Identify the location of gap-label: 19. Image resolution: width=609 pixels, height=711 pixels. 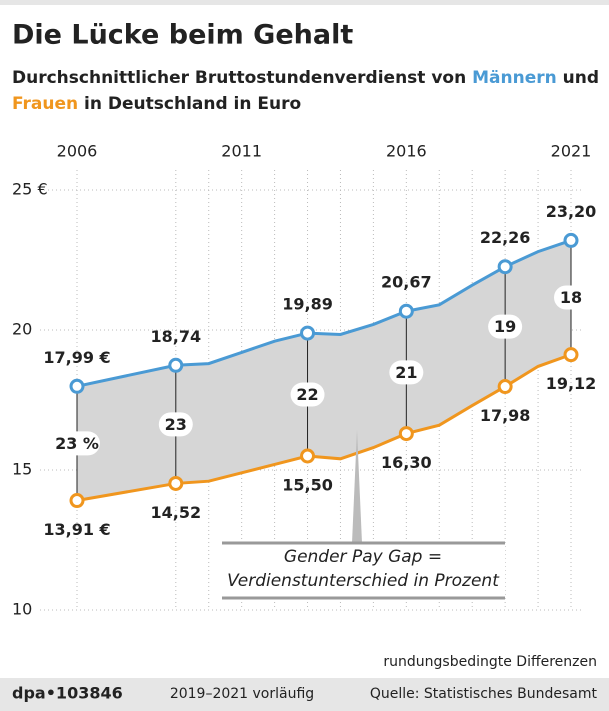
(505, 326).